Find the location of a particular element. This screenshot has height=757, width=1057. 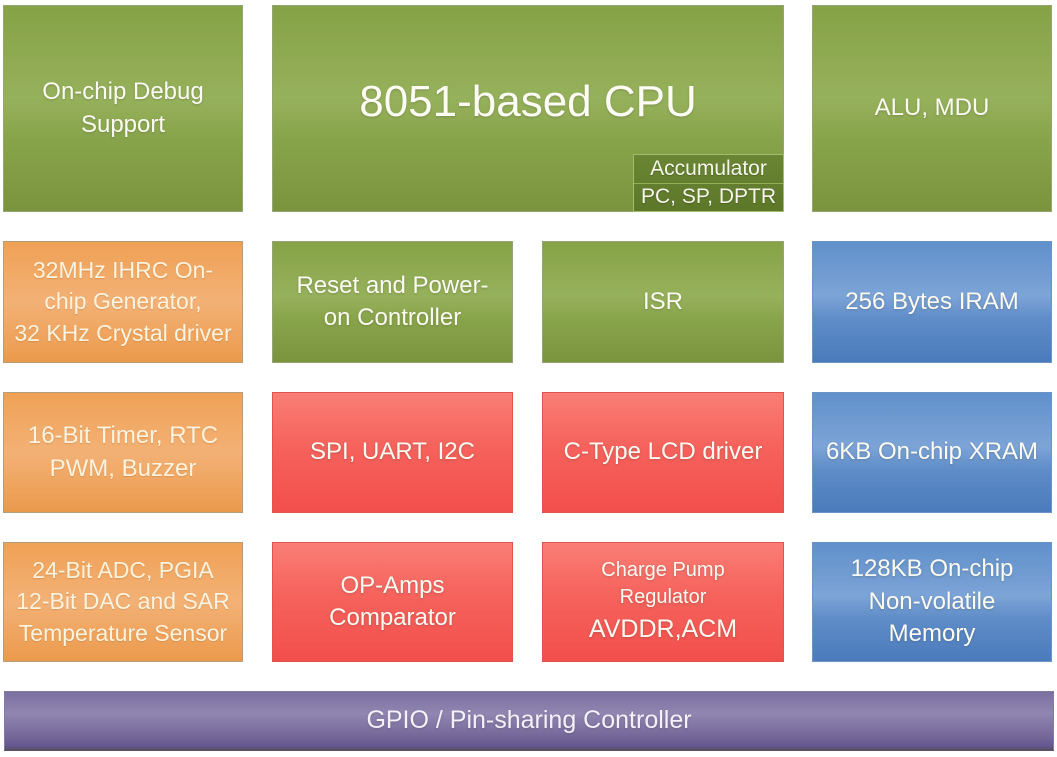

block-nonvolatile-memory: 128KB On-chip Non-volatile Memory is located at coordinates (932, 602).